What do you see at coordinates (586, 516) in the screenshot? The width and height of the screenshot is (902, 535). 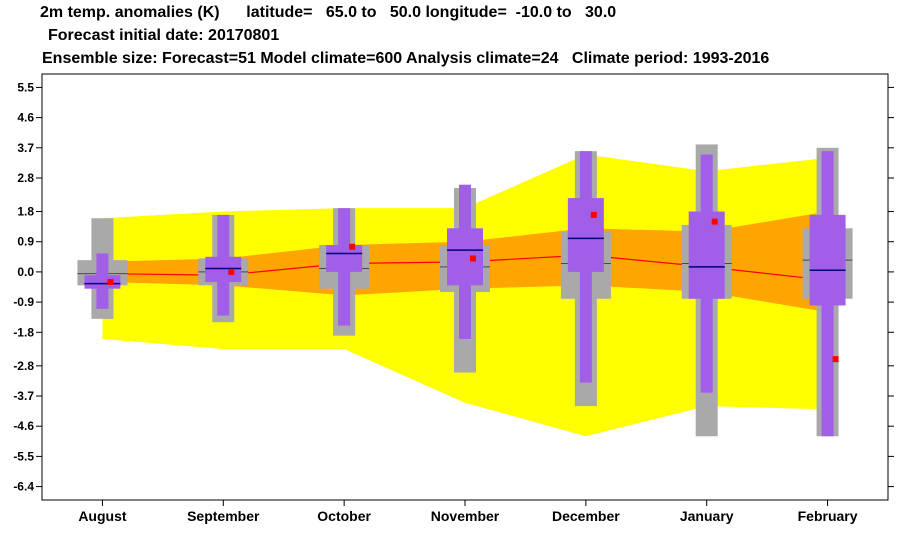 I see `x-tick-label: December` at bounding box center [586, 516].